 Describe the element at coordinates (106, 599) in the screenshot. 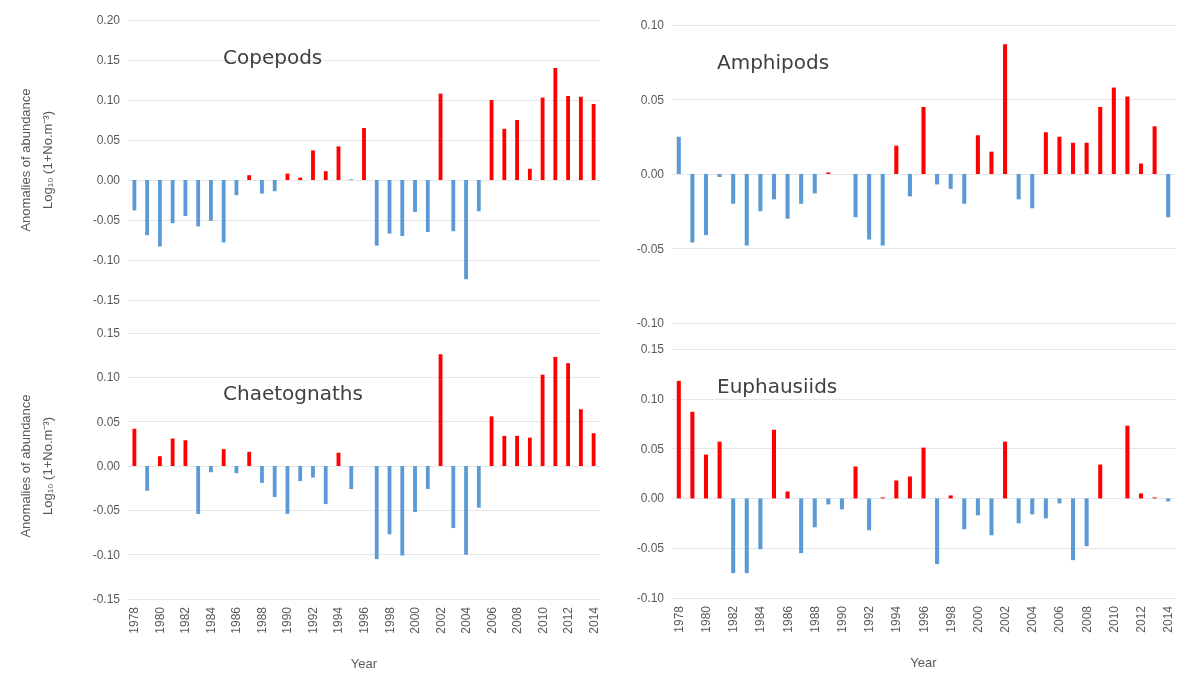

I see `y-tick-label: -0.15` at that location.